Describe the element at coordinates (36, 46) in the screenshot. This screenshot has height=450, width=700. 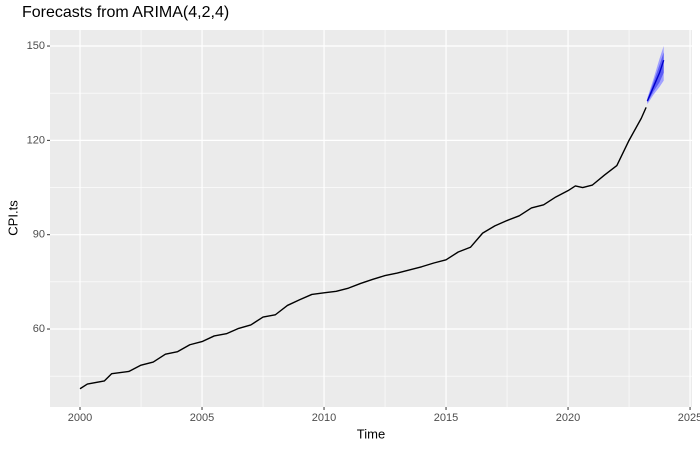
I see `y-tick-label: 150` at that location.